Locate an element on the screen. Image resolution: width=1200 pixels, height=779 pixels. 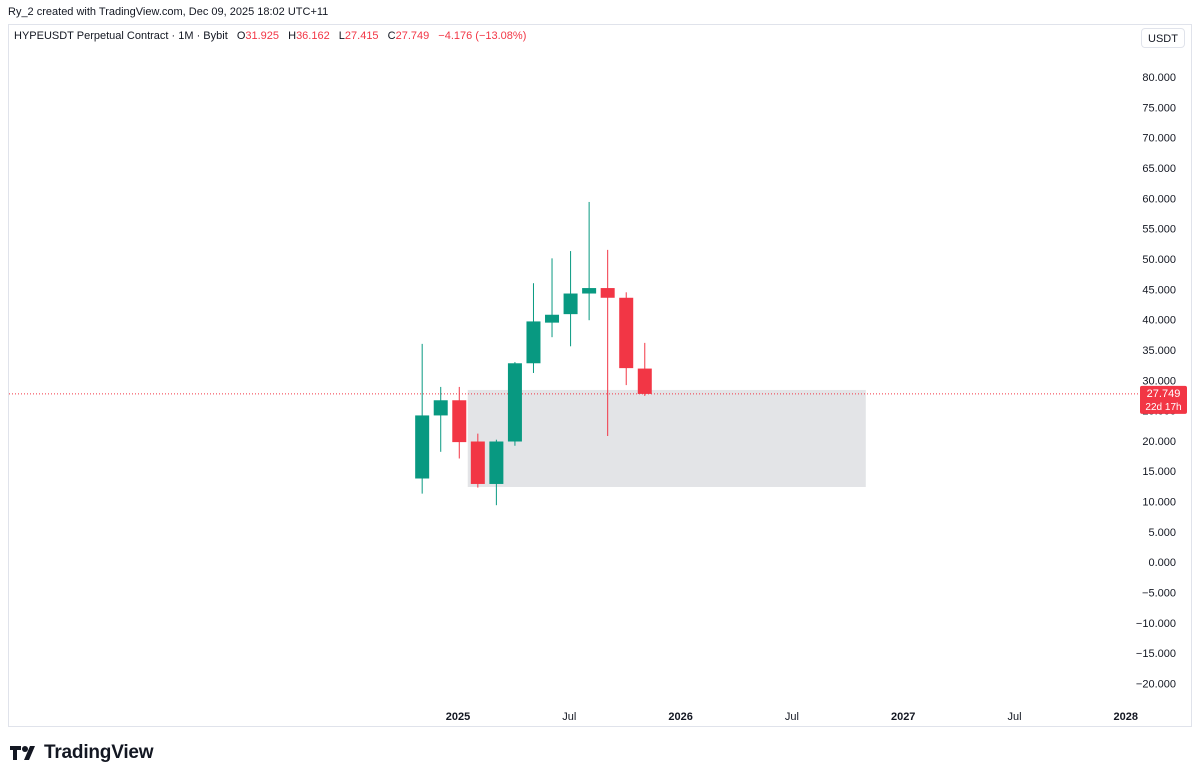
symbol-name: HYPEUSDT Perpetual Contract · 1M · Bybit is located at coordinates (121, 36).